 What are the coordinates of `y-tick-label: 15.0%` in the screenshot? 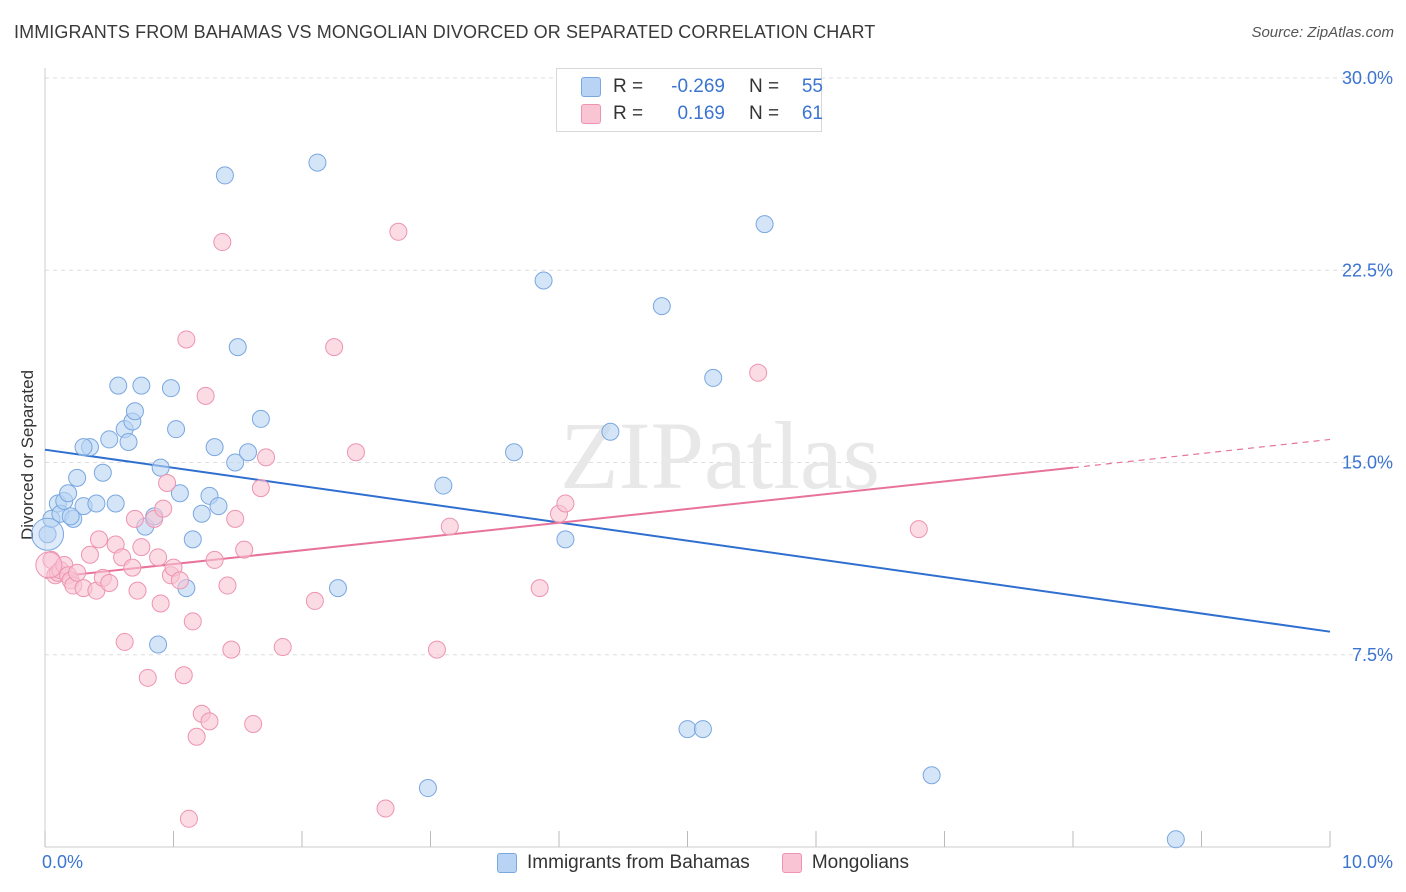 It's located at (1367, 463).